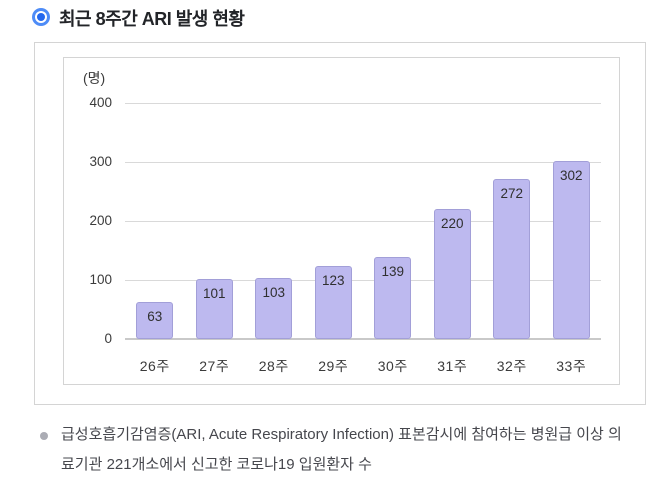 This screenshot has width=652, height=477. Describe the element at coordinates (94, 78) in the screenshot. I see `y-axis-unit-label: (명)` at that location.